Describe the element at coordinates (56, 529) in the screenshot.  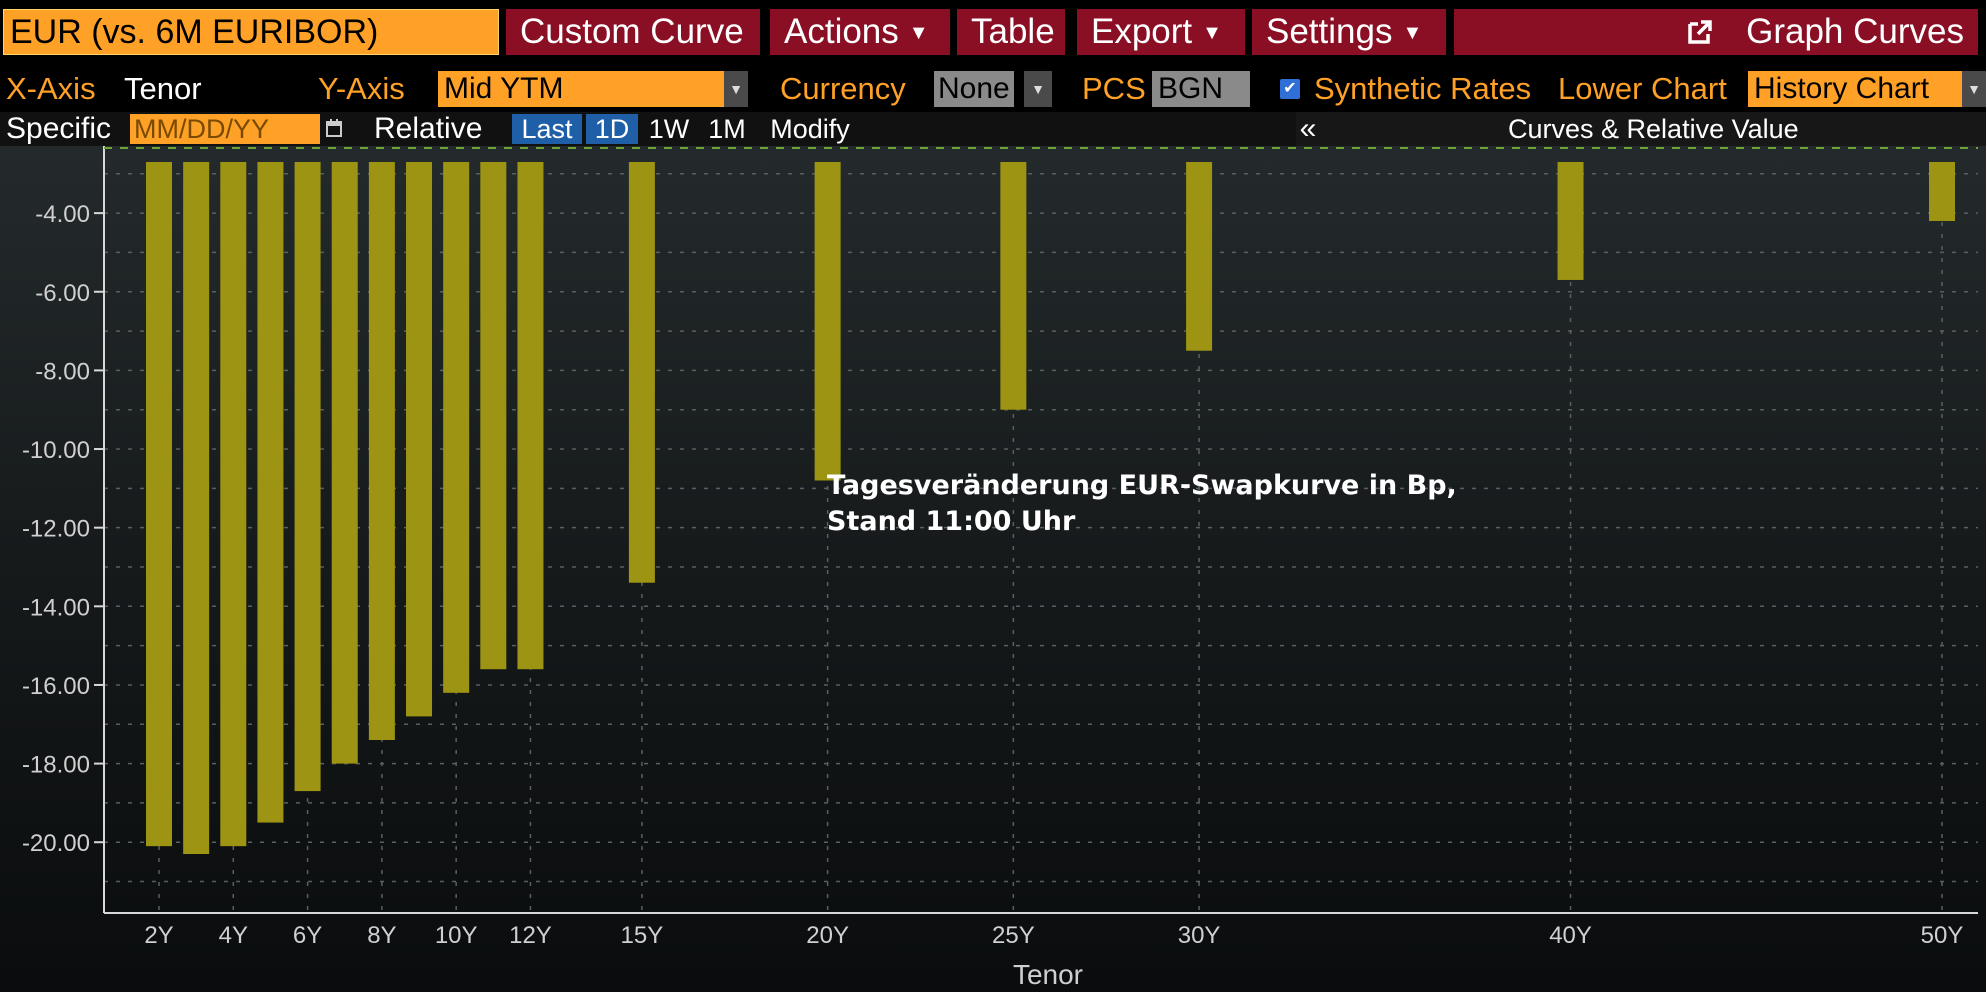
I see `y-tick-label: -12.00` at that location.